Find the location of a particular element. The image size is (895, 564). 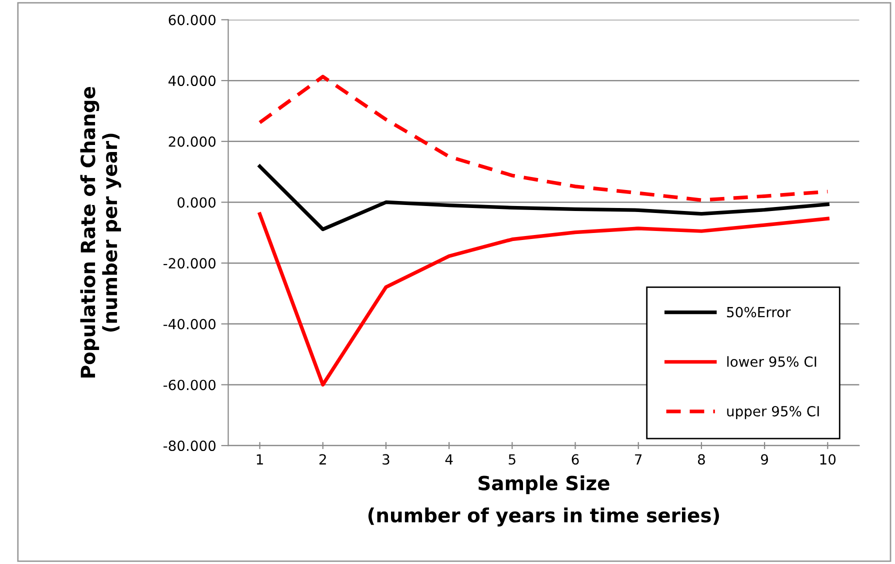

y-tick-label: 40.000 is located at coordinates (192, 81).